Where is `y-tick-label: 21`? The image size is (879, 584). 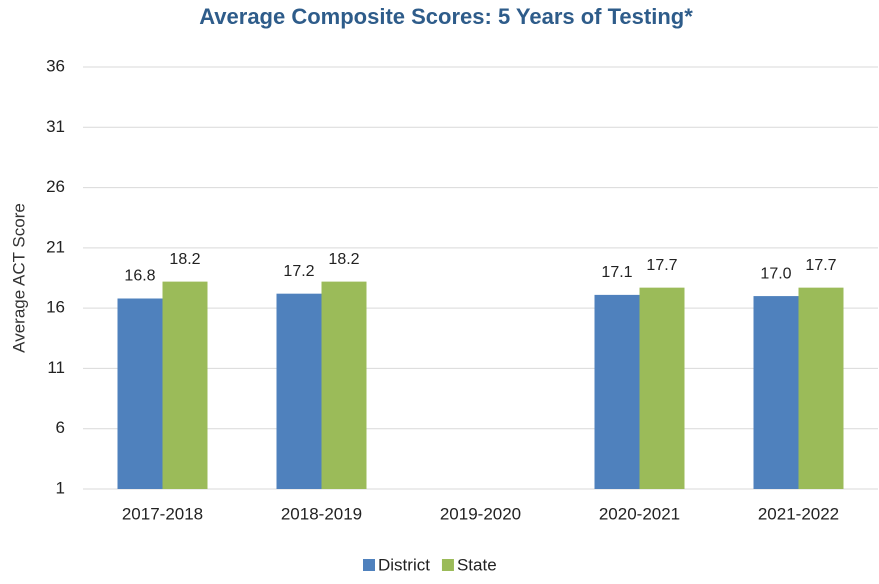
y-tick-label: 21 is located at coordinates (55, 246).